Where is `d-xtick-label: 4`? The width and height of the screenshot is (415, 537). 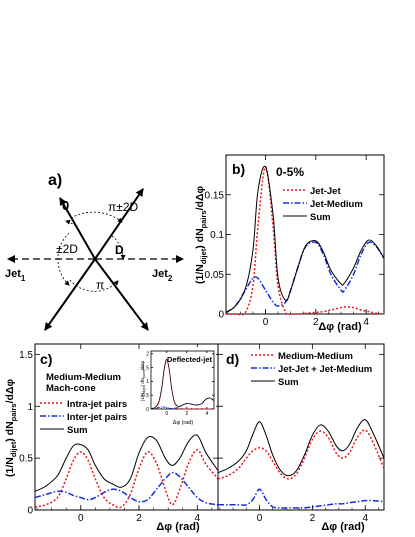 d-xtick-label: 4 is located at coordinates (365, 518).